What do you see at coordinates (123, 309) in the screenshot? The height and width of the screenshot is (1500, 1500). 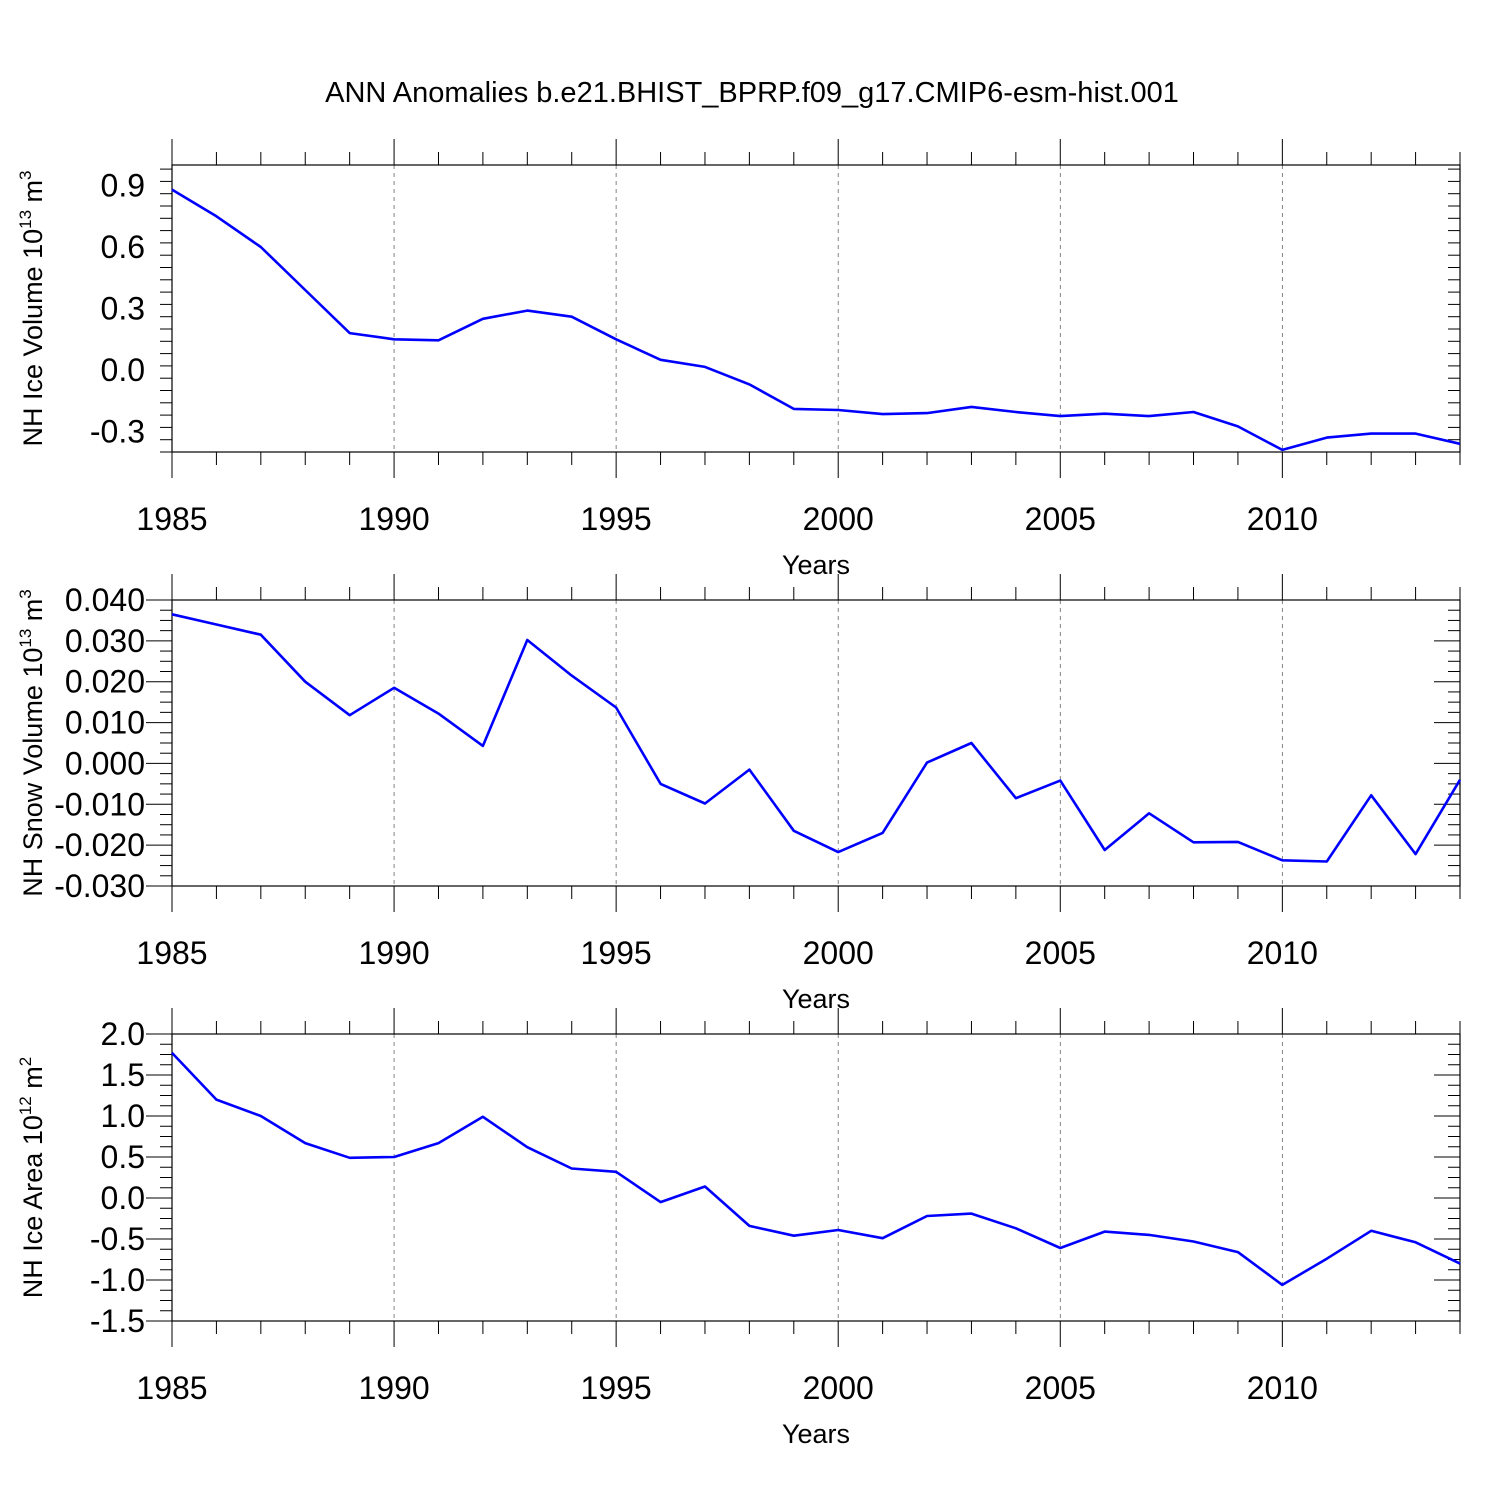 I see `y-tick-label: 0.3` at bounding box center [123, 309].